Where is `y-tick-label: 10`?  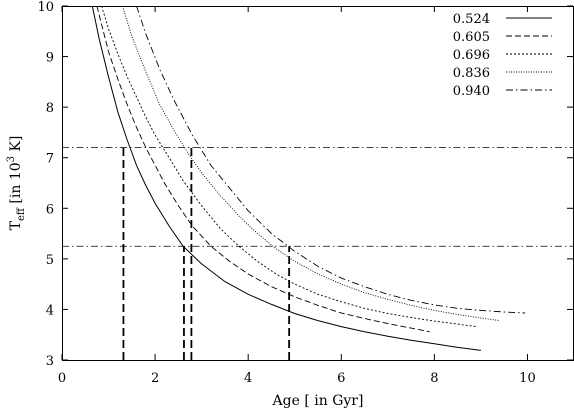 y-tick-label: 10 is located at coordinates (45, 7).